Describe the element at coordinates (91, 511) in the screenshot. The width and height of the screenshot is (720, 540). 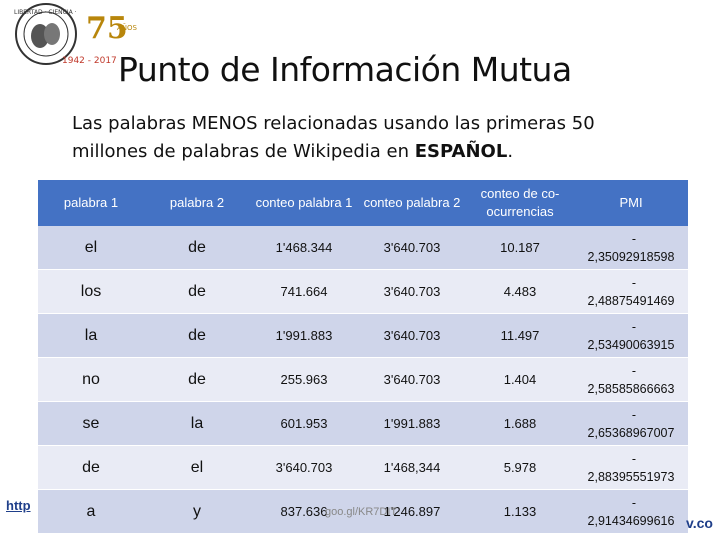
I see `cell-palabra-1: a` at that location.